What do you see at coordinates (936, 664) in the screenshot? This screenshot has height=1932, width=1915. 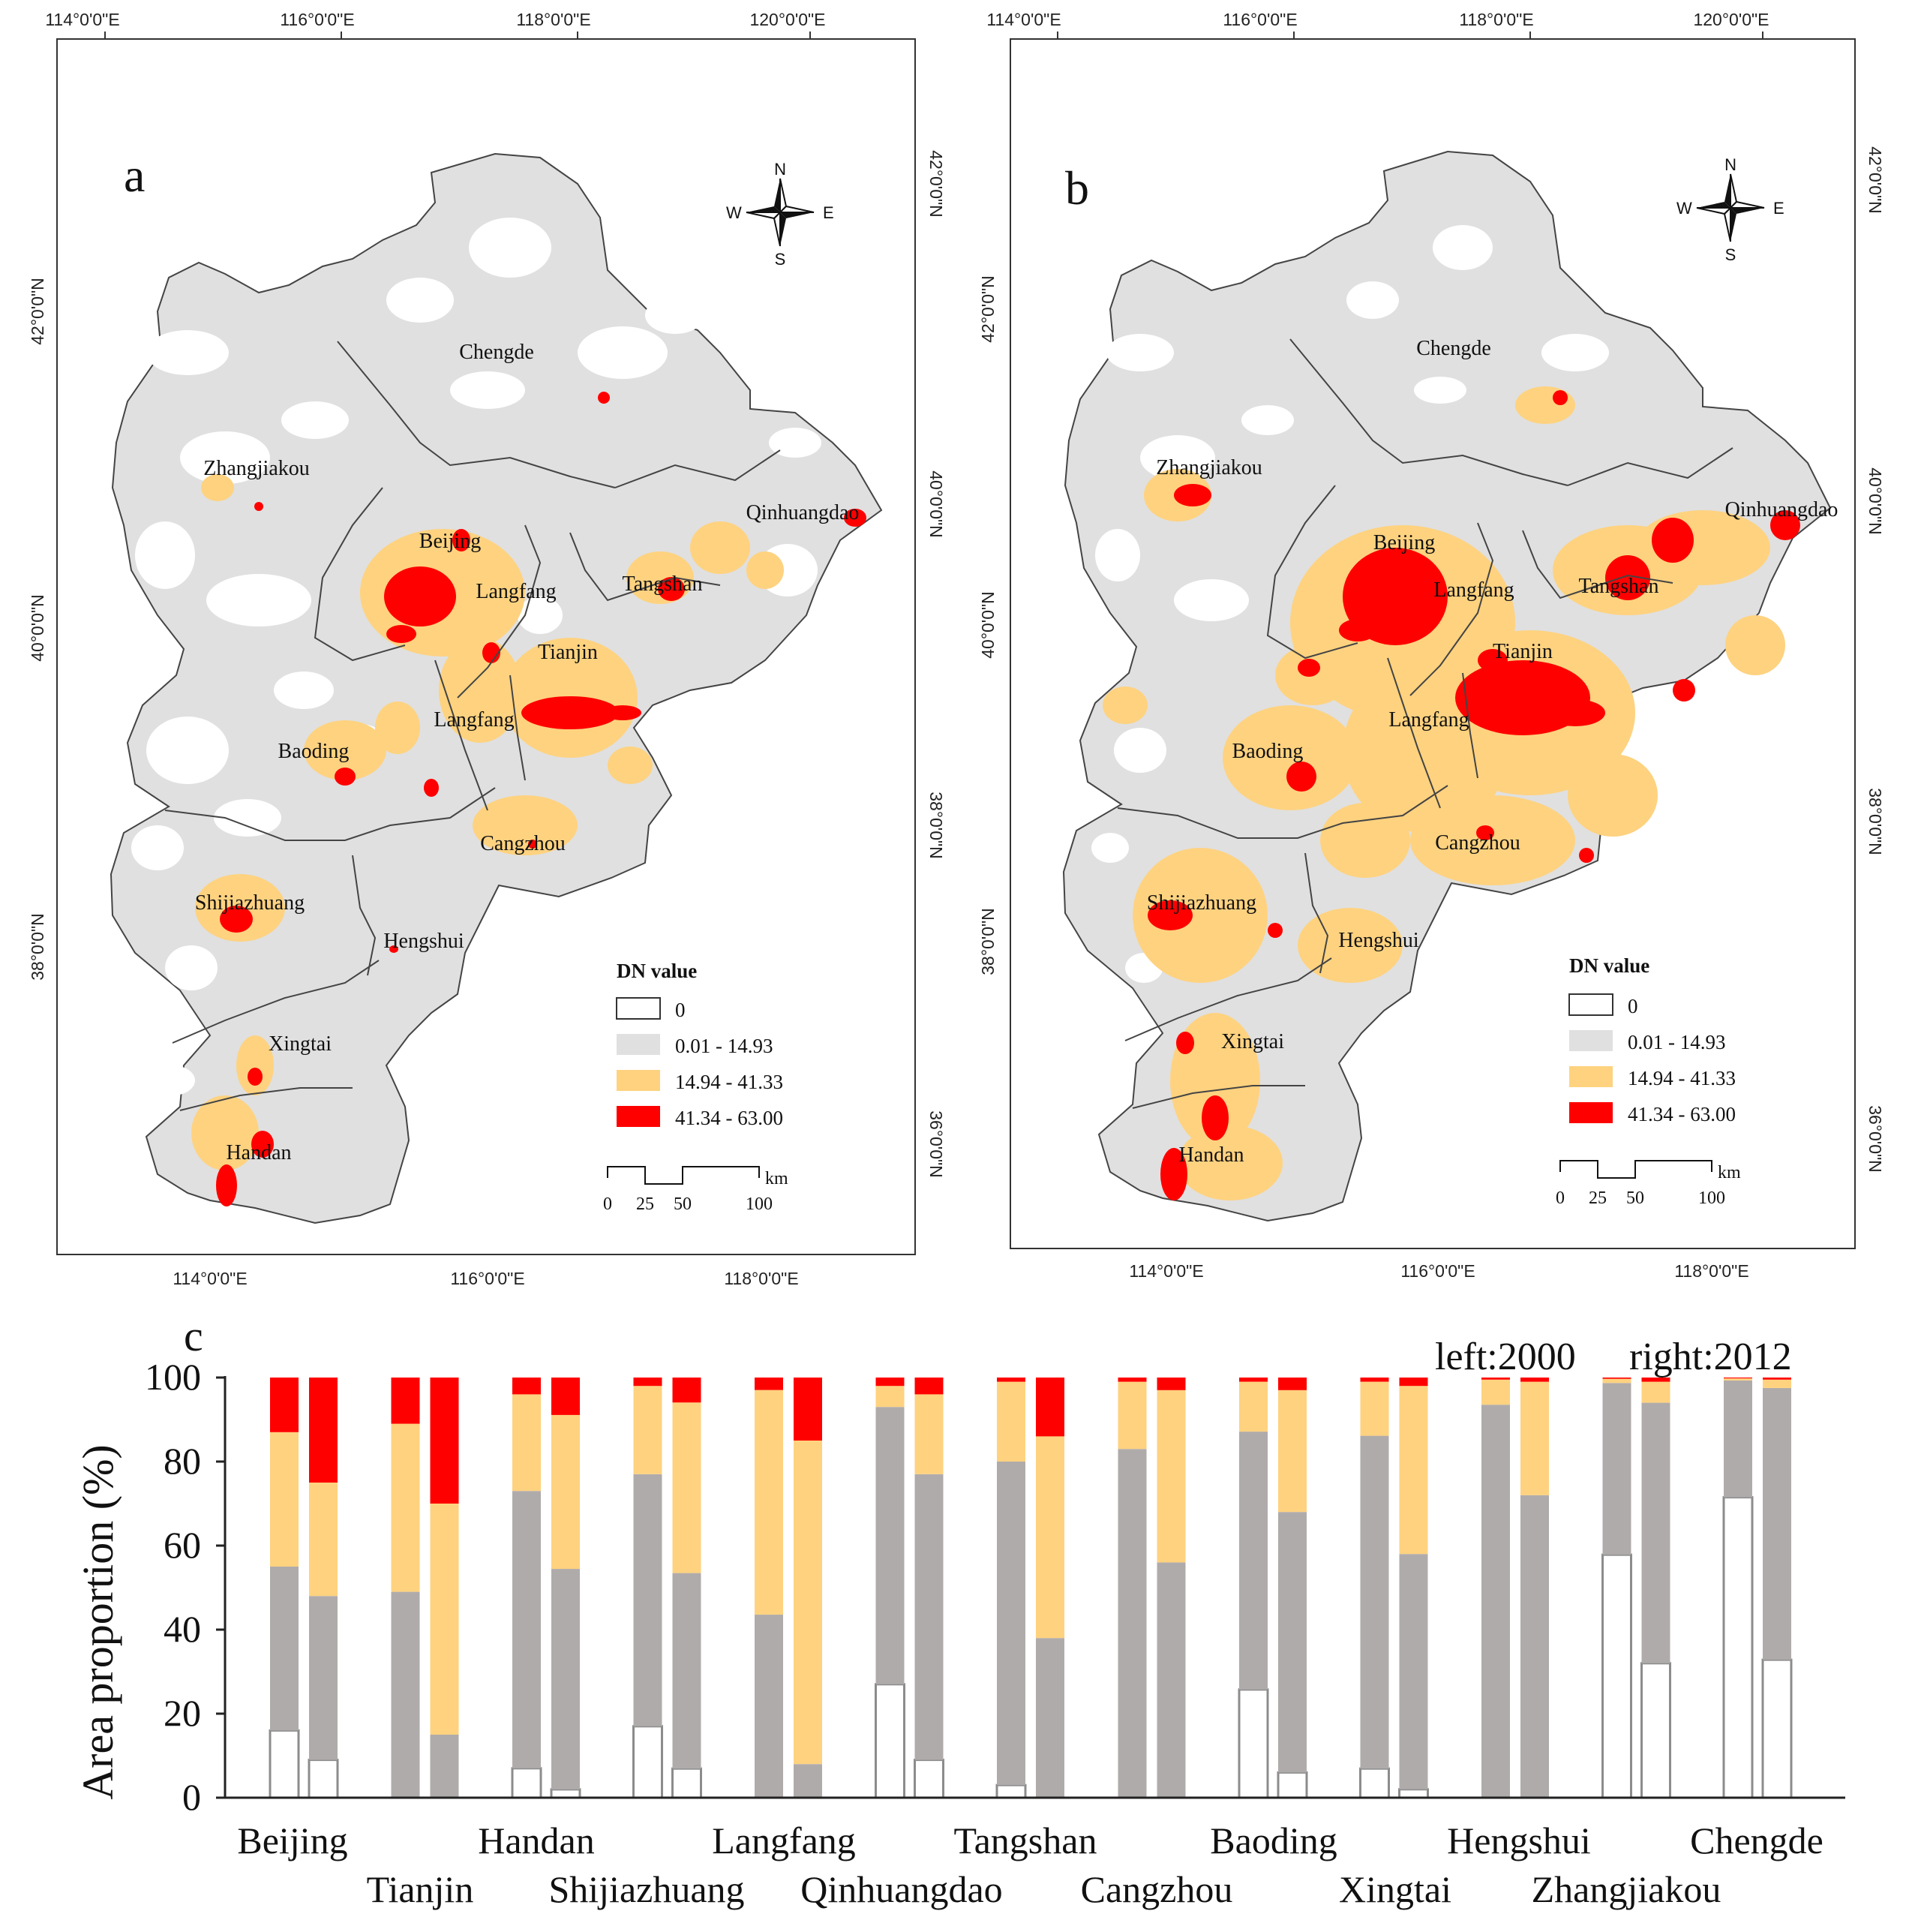 I see `right-ticks-a: 42°0'0"N 40°0'0"N 38°0'0"N 36°0'0"N` at bounding box center [936, 664].